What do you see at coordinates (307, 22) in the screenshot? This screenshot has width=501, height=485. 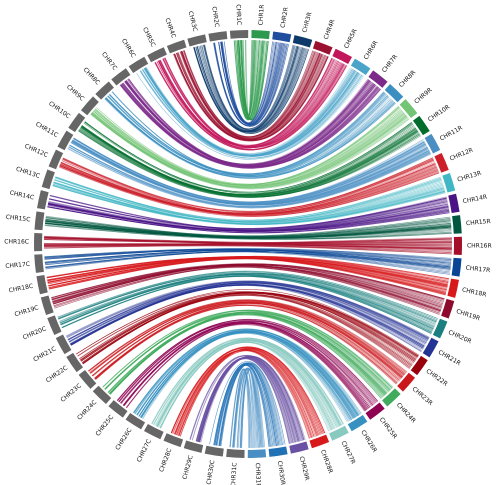 I see `label-chr3r: CHR3R` at bounding box center [307, 22].